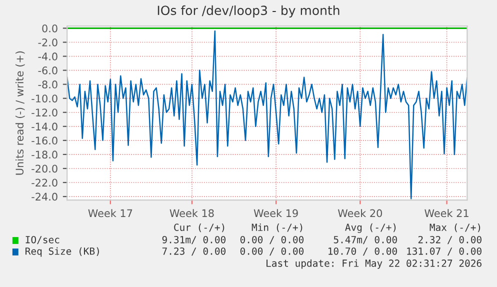 Image resolution: width=497 pixels, height=287 pixels. I want to click on text: 7.23 / 0.00, so click(194, 251).